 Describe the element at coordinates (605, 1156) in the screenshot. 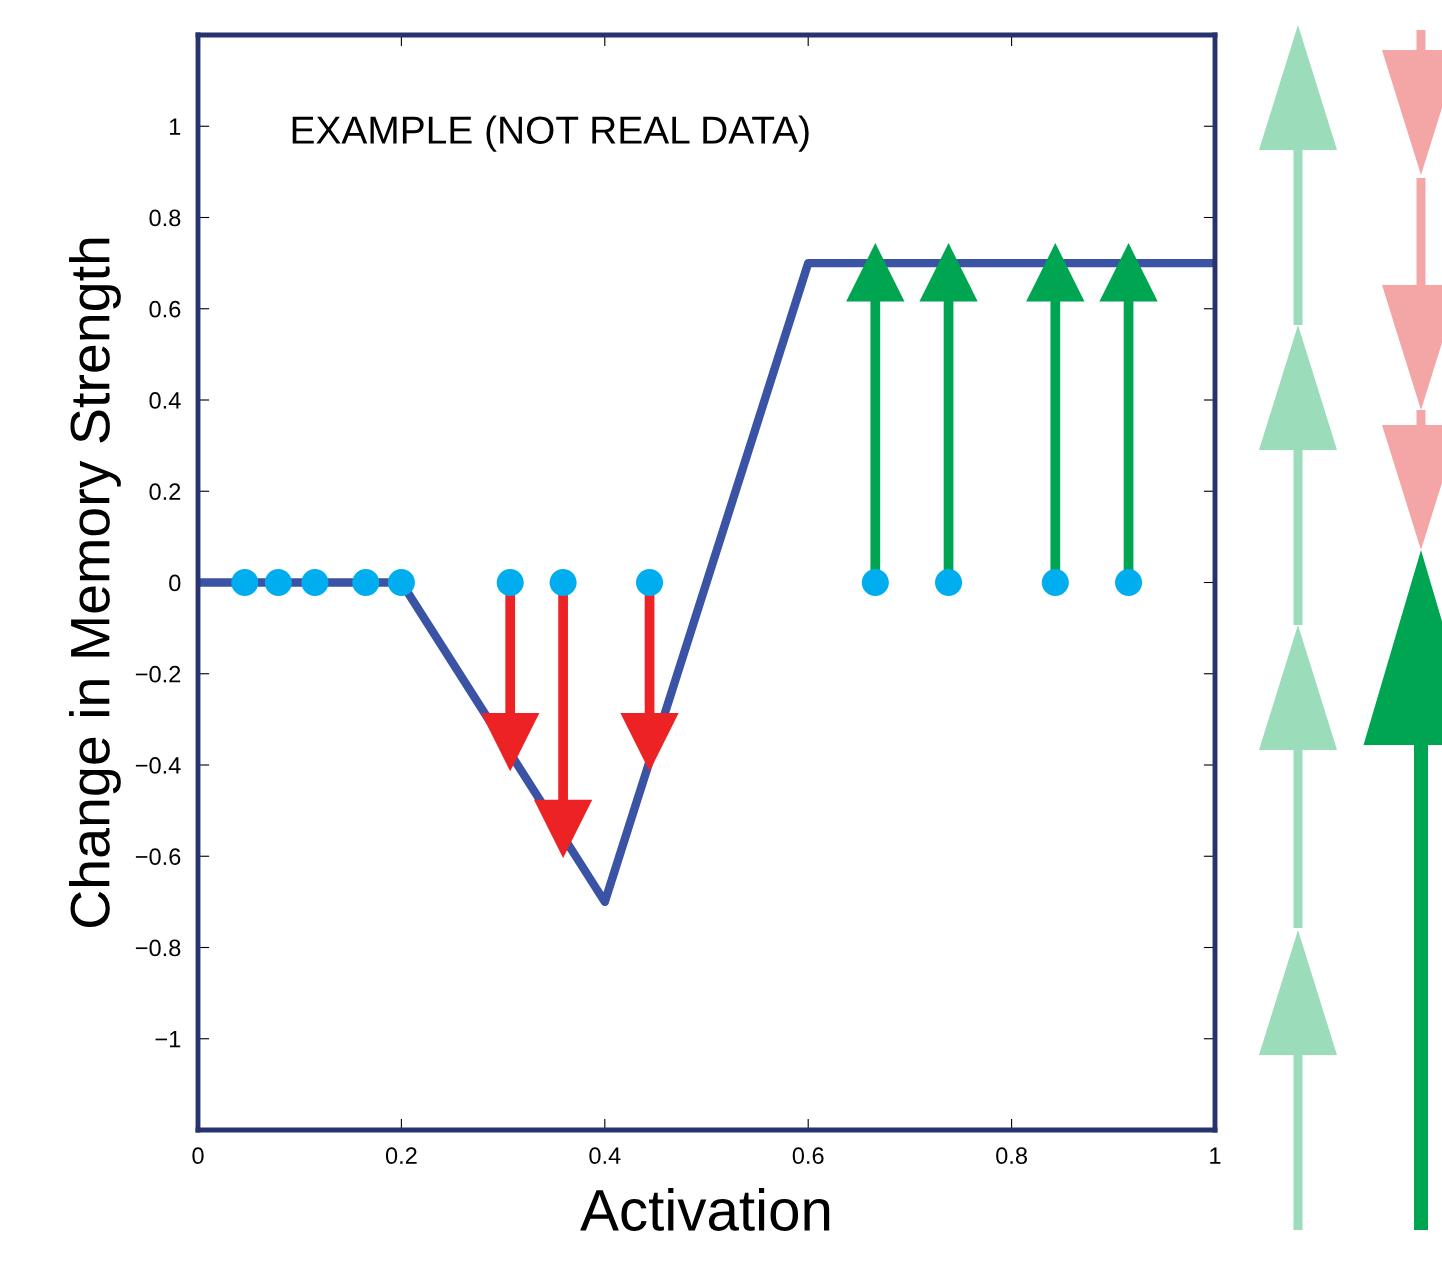

I see `x-tick-label: 0.4` at that location.